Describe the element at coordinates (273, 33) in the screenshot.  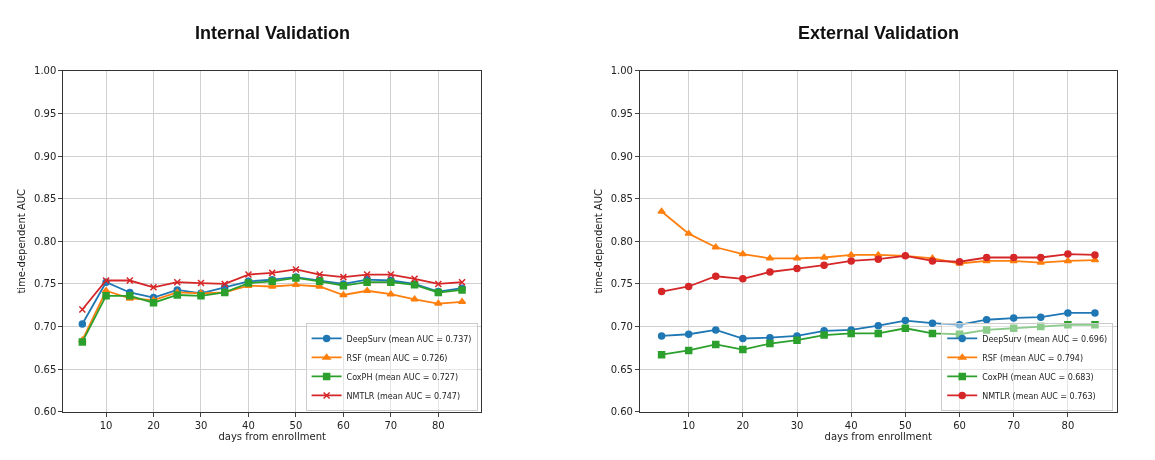
I see `chart-title: Internal Validation` at that location.